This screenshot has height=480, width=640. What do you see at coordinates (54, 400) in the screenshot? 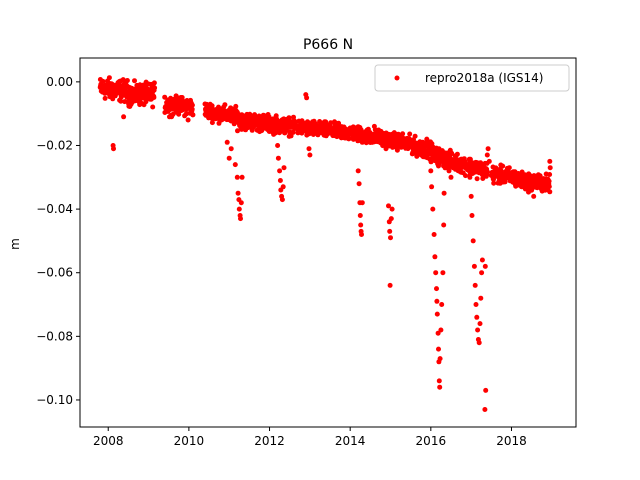
I see `y-tick-label: −0.10` at bounding box center [54, 400].